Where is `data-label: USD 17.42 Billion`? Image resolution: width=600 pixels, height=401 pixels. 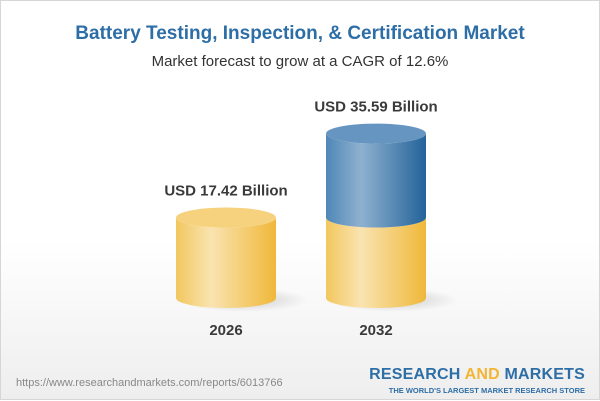 data-label: USD 17.42 Billion is located at coordinates (225, 191).